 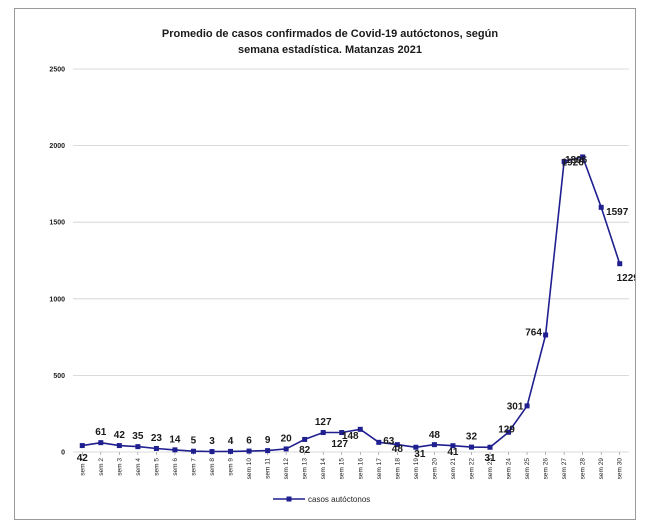 What do you see at coordinates (626, 278) in the screenshot?
I see `data-label-30: 1229` at bounding box center [626, 278].